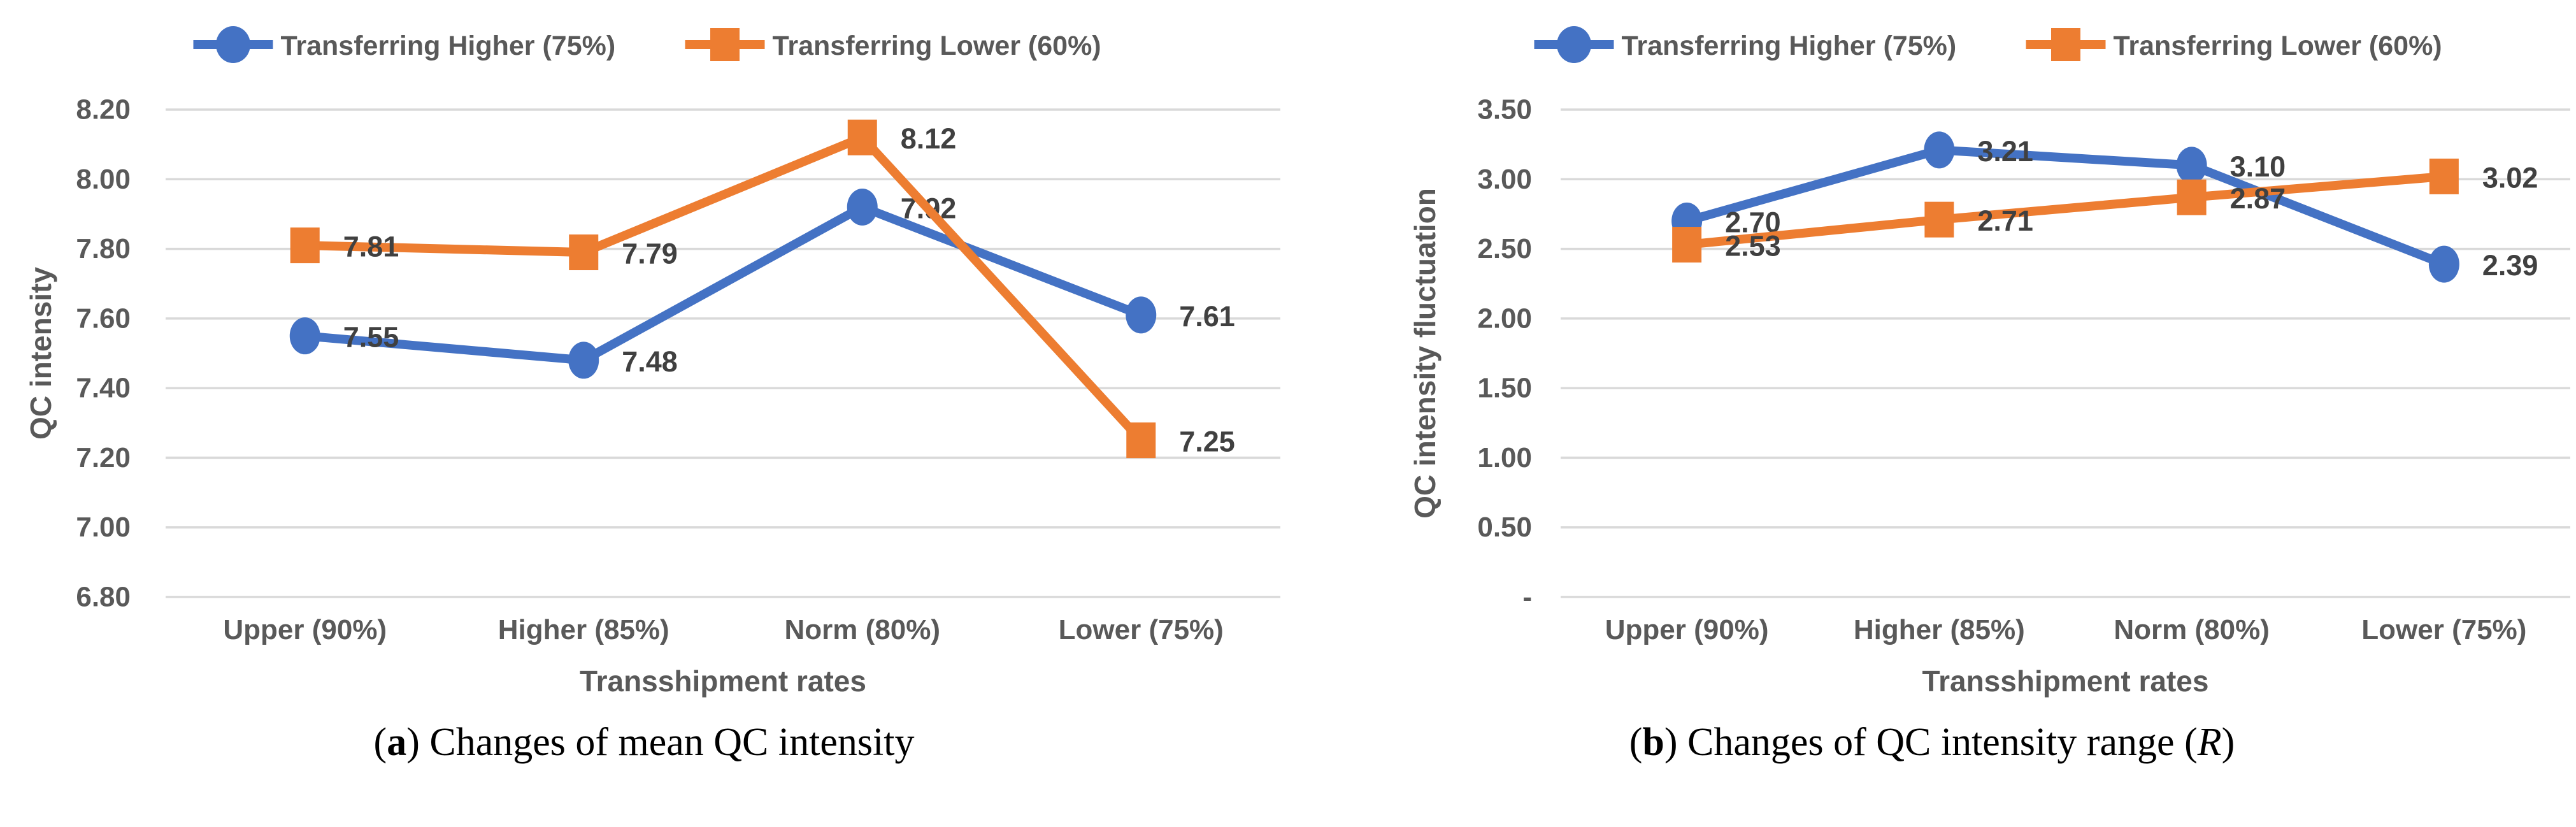 This screenshot has height=827, width=2576. I want to click on y-tick-label: 0.50, so click(1505, 527).